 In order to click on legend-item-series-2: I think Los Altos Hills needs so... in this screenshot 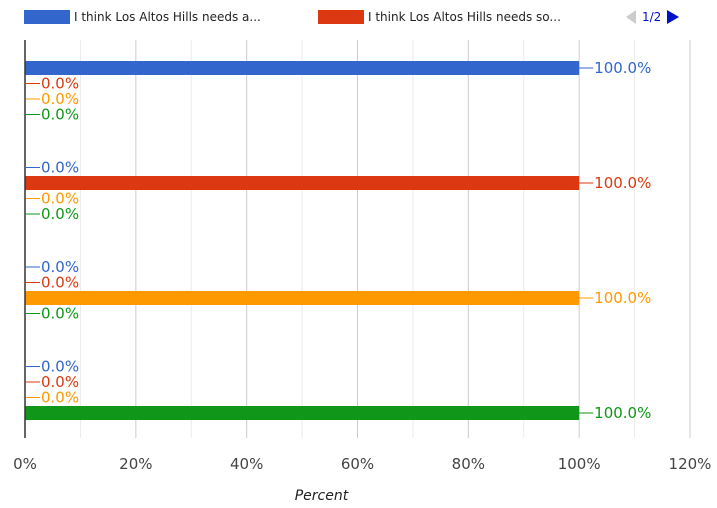, I will do `click(439, 16)`.